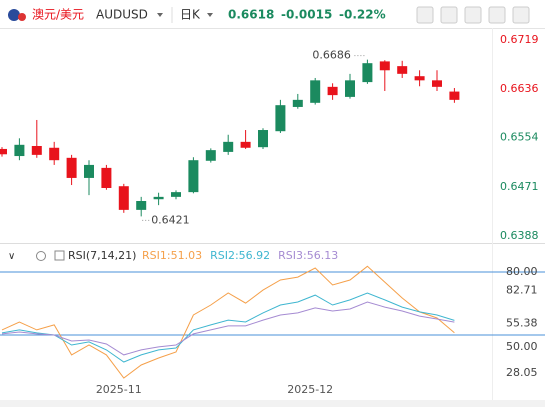 Image resolution: width=545 pixels, height=407 pixels. What do you see at coordinates (119, 389) in the screenshot?
I see `x-tick-label: 2025-11` at bounding box center [119, 389].